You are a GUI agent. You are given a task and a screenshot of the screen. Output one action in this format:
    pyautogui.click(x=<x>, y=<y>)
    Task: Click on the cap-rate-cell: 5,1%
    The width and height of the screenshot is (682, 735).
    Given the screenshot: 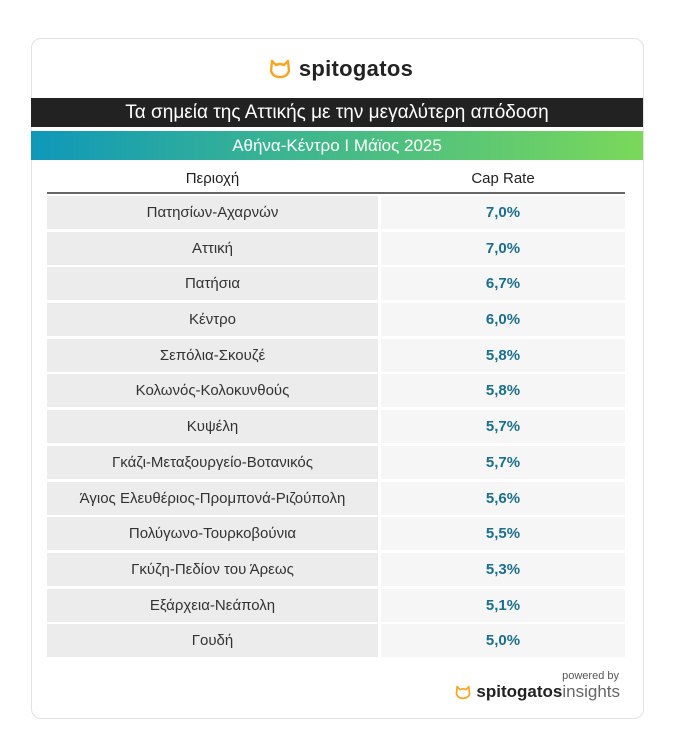 What is the action you would take?
    pyautogui.click(x=503, y=605)
    